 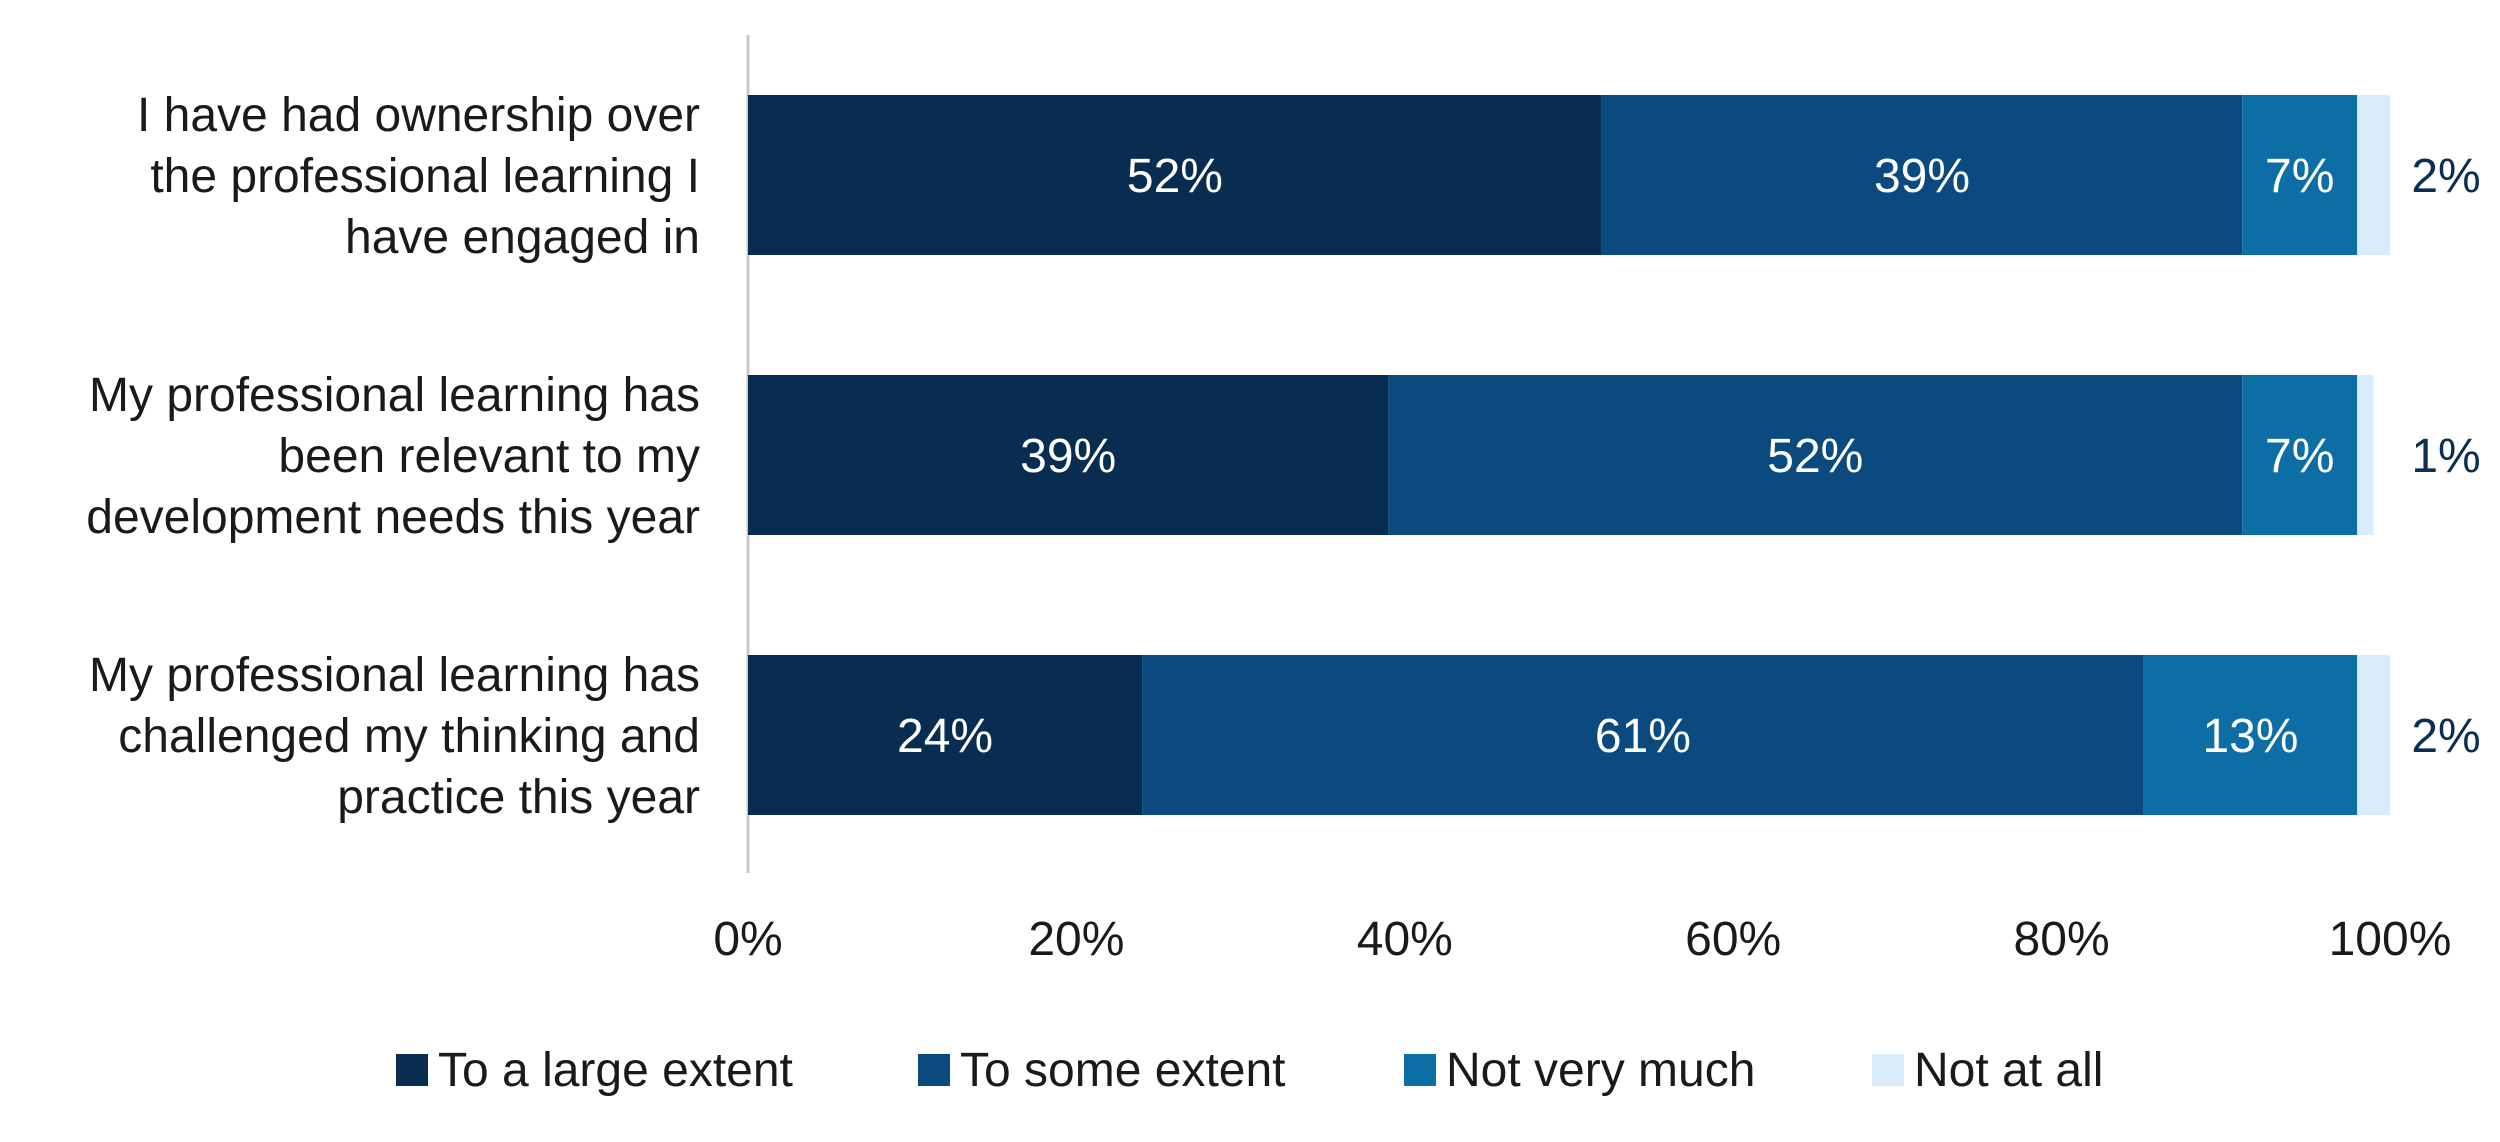 I want to click on legend-label: To some extent, so click(x=1123, y=1070).